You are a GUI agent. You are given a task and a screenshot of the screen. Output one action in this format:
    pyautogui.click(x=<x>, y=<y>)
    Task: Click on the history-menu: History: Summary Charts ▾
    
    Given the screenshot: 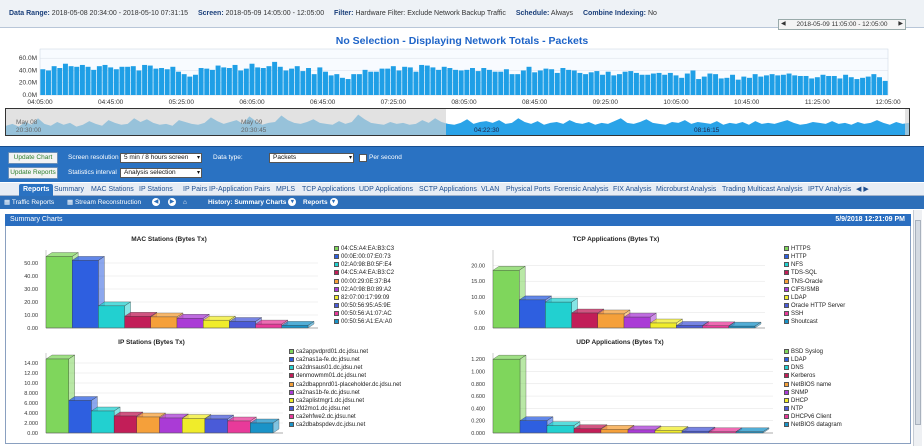 What is the action you would take?
    pyautogui.click(x=252, y=202)
    